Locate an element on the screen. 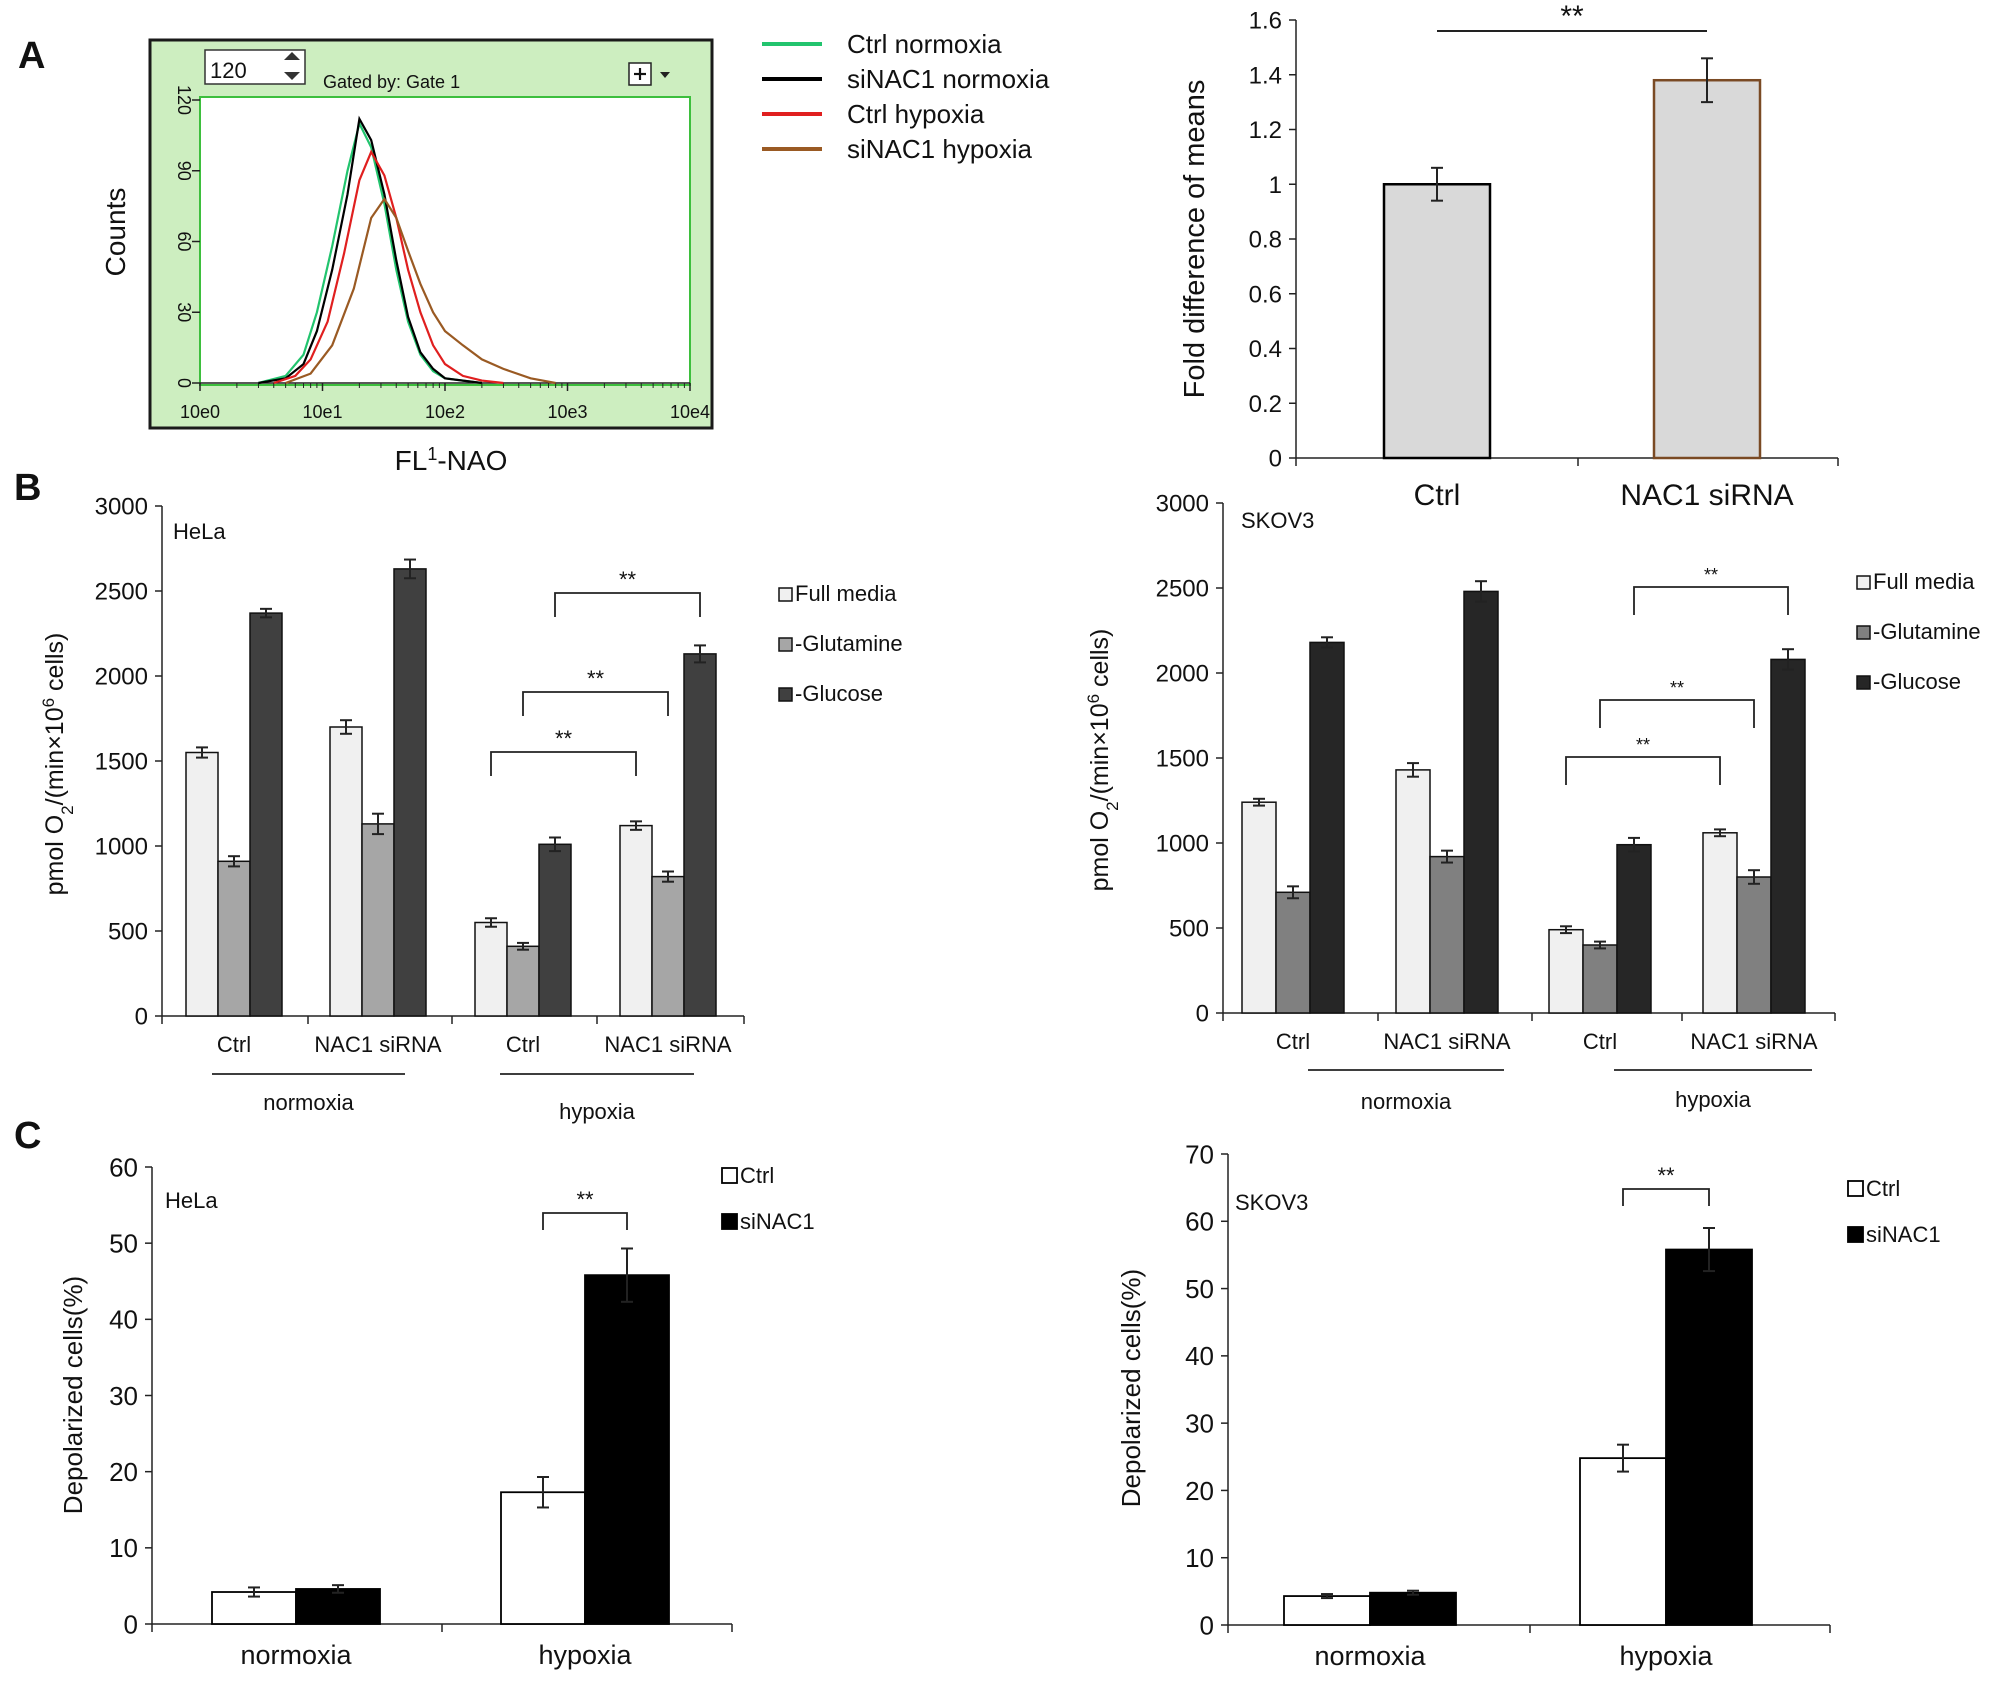 The image size is (2007, 1684). y-title-part: /(min×10 is located at coordinates (55, 756).